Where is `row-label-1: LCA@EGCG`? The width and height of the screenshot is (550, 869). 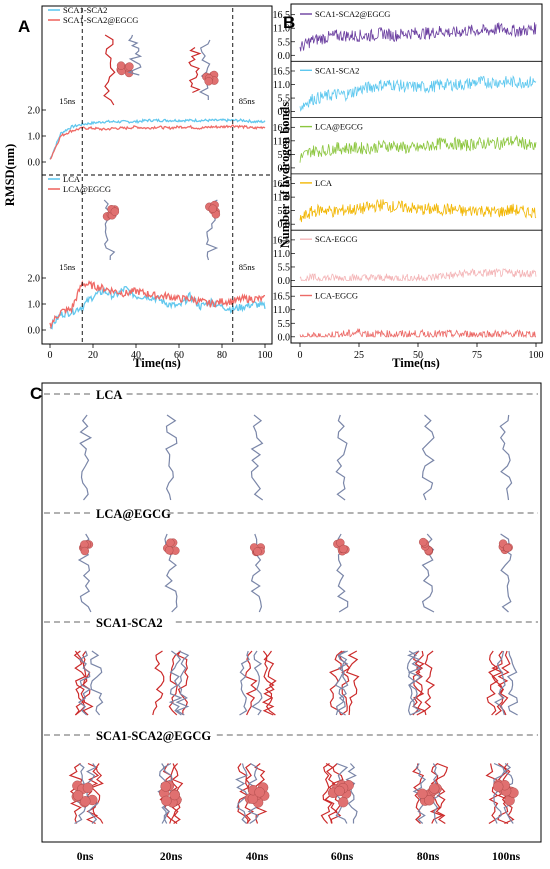 row-label-1: LCA@EGCG is located at coordinates (133, 514).